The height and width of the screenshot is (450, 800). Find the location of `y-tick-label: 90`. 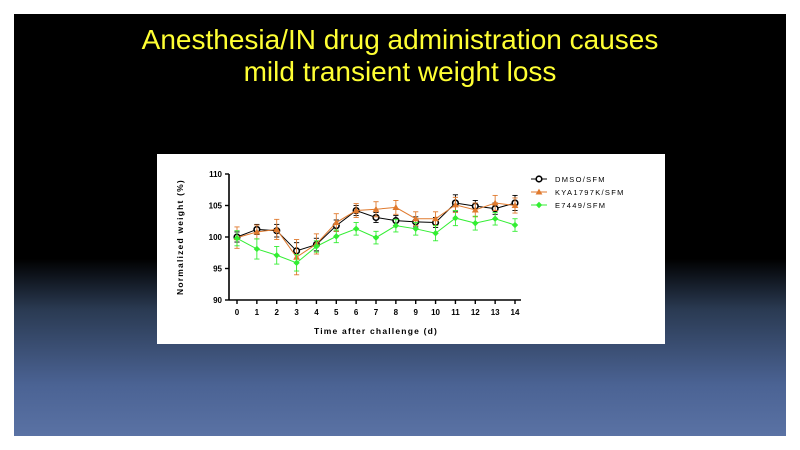

y-tick-label: 90 is located at coordinates (217, 300).